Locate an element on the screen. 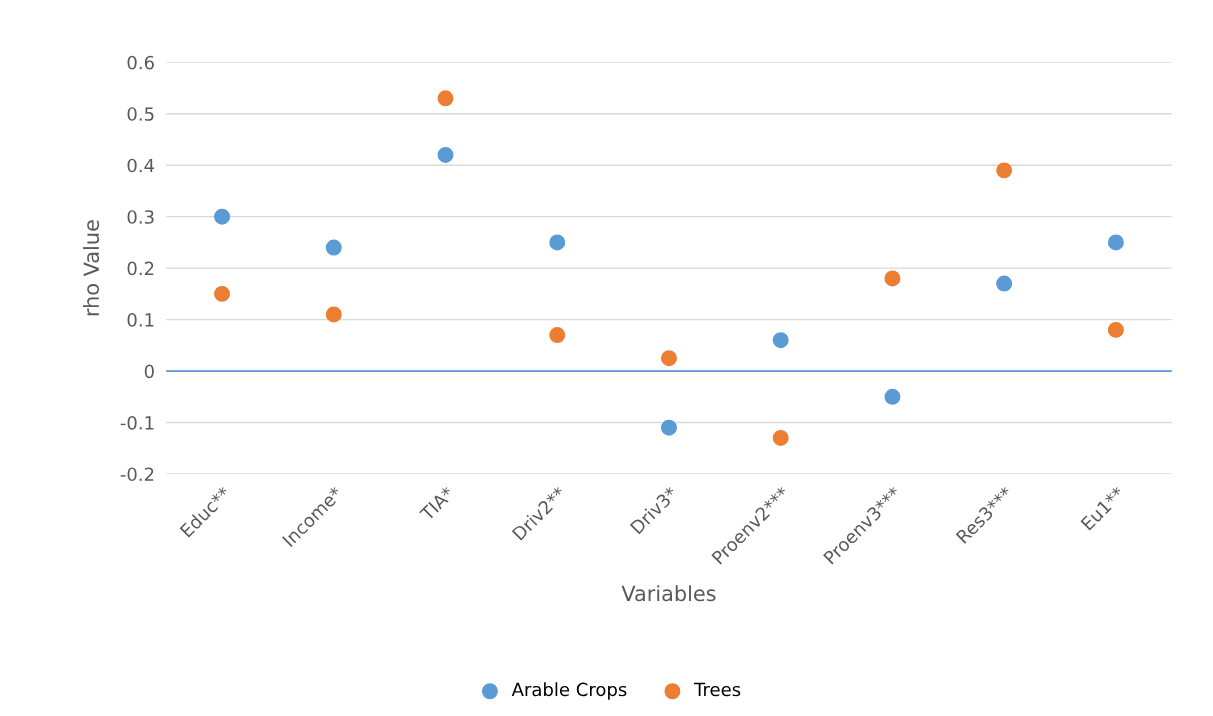 This screenshot has height=716, width=1213. legend-label: Trees is located at coordinates (717, 689).